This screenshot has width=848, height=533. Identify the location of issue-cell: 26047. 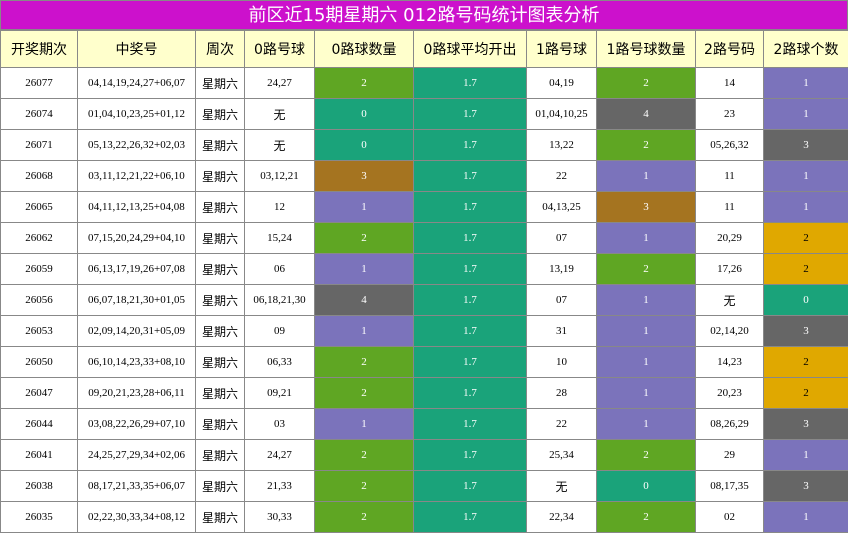
(39, 393).